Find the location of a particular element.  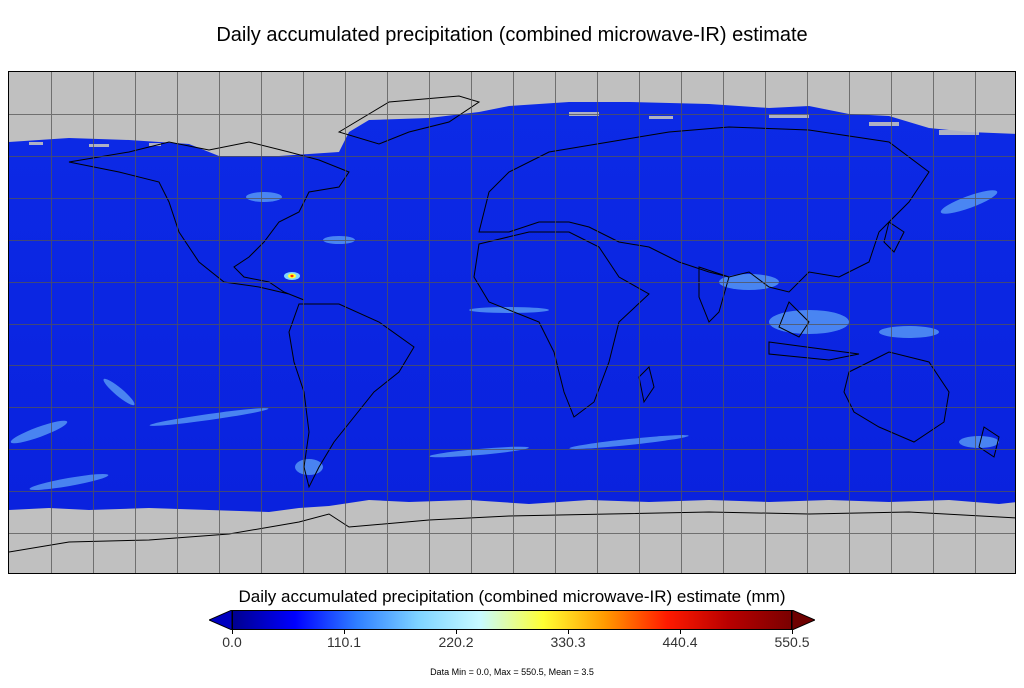

storm-hotspot is located at coordinates (292, 276).